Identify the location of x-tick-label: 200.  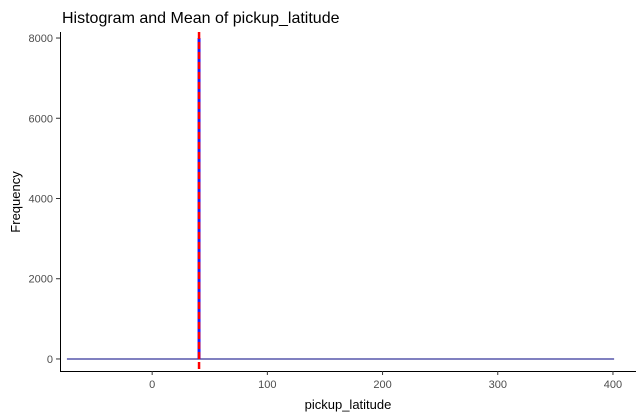
(382, 385).